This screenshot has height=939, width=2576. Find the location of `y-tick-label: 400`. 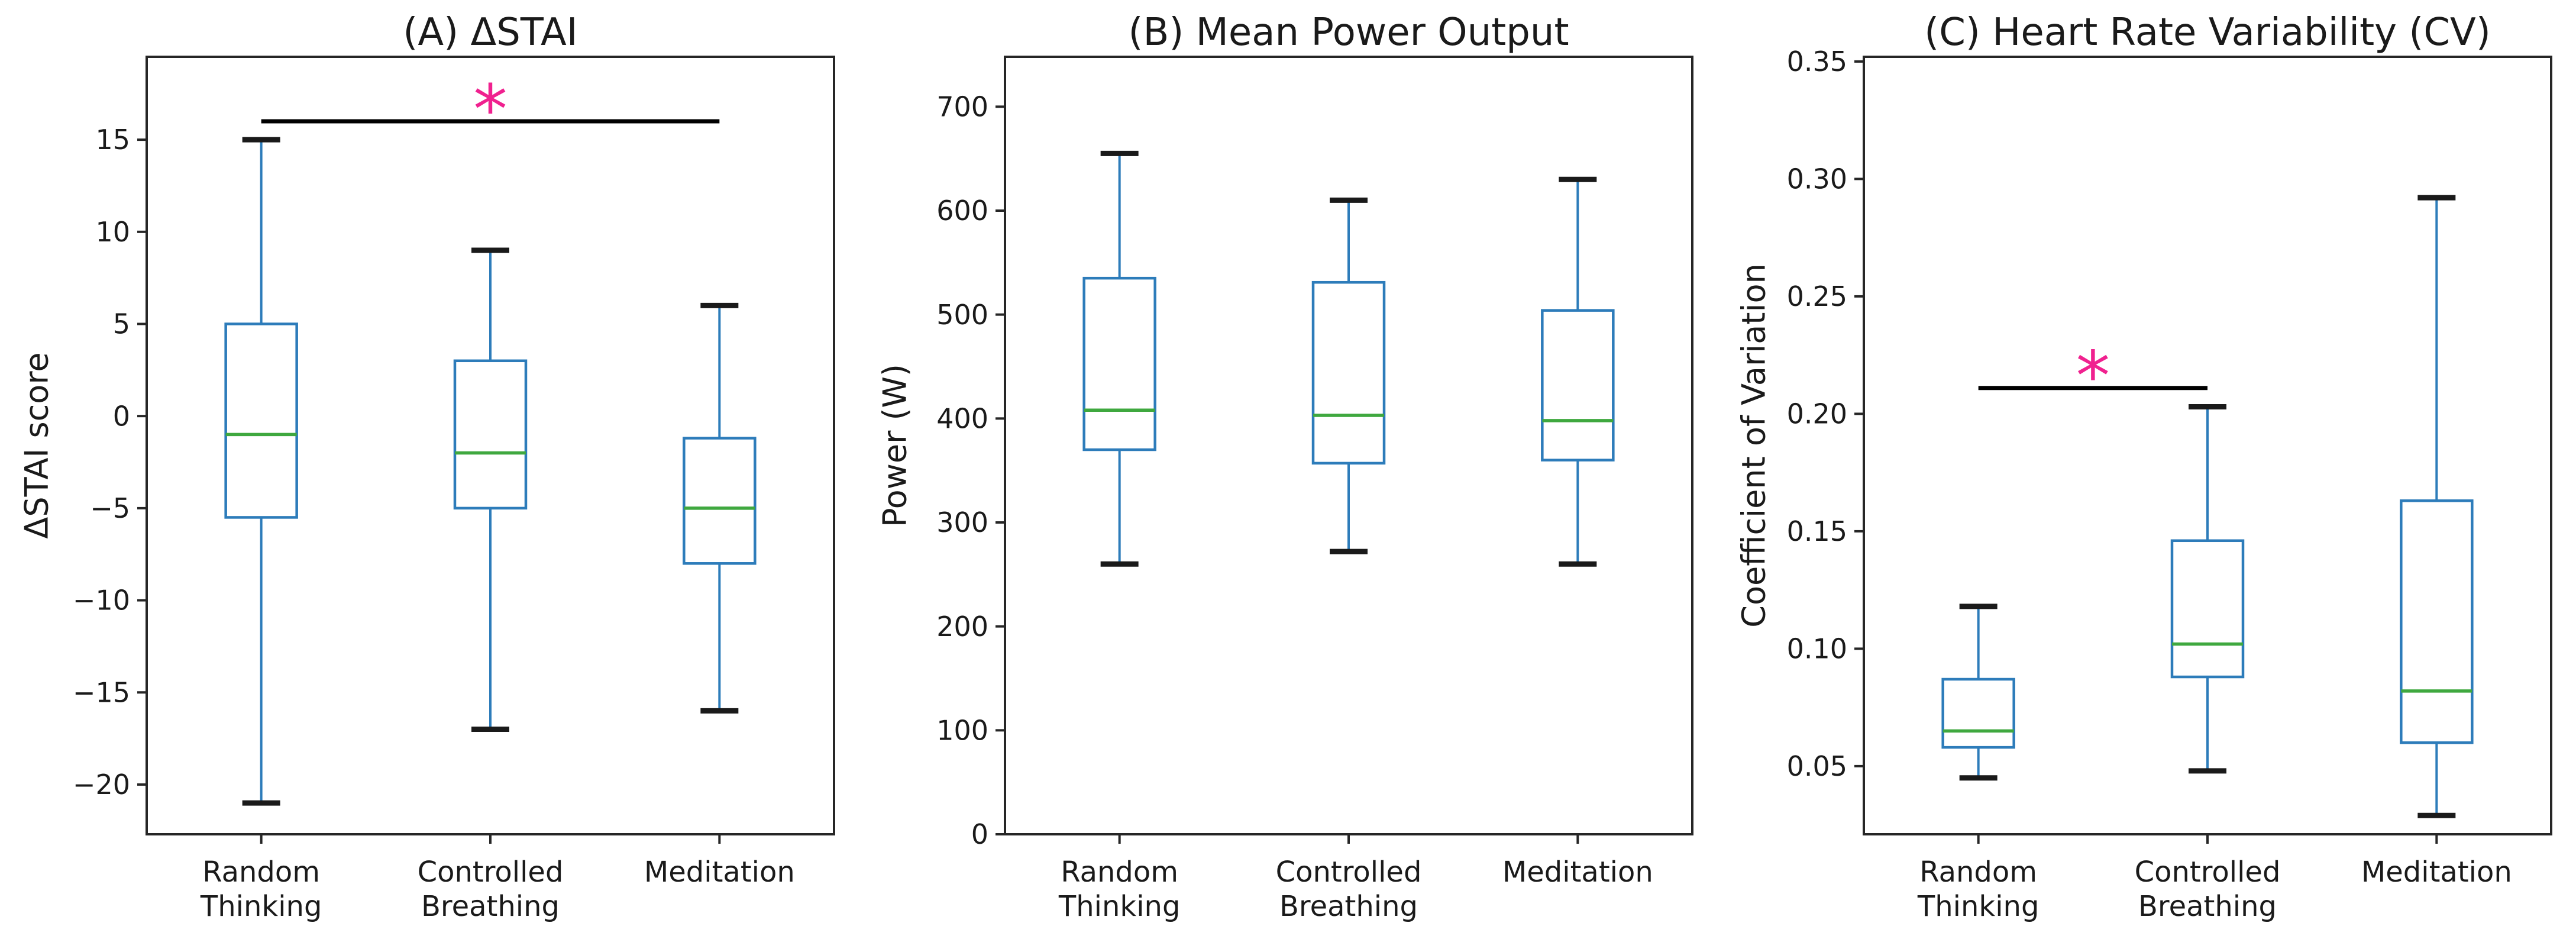

y-tick-label: 400 is located at coordinates (962, 418).